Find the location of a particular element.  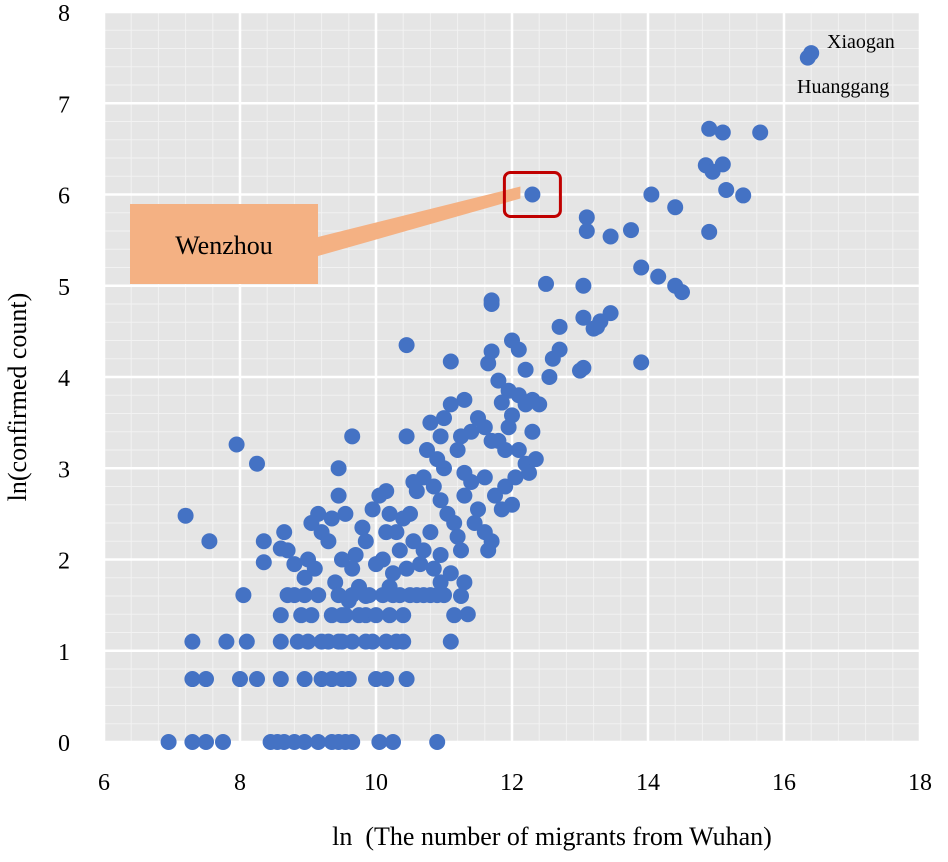

callout-box is located at coordinates (224, 244).